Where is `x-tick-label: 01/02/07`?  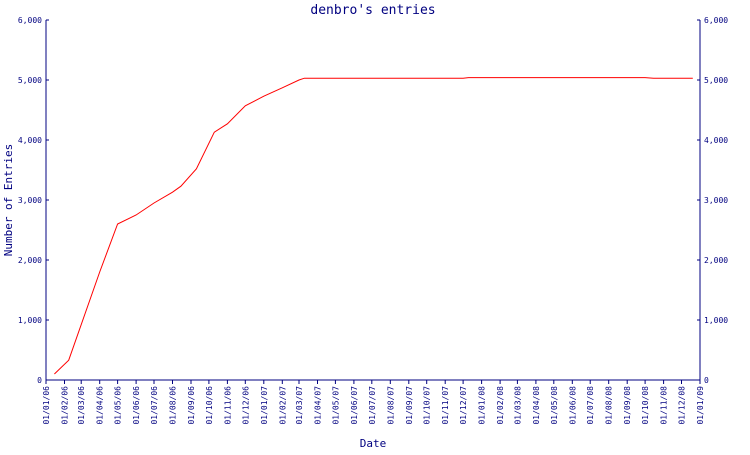
x-tick-label: 01/02/07 is located at coordinates (282, 405).